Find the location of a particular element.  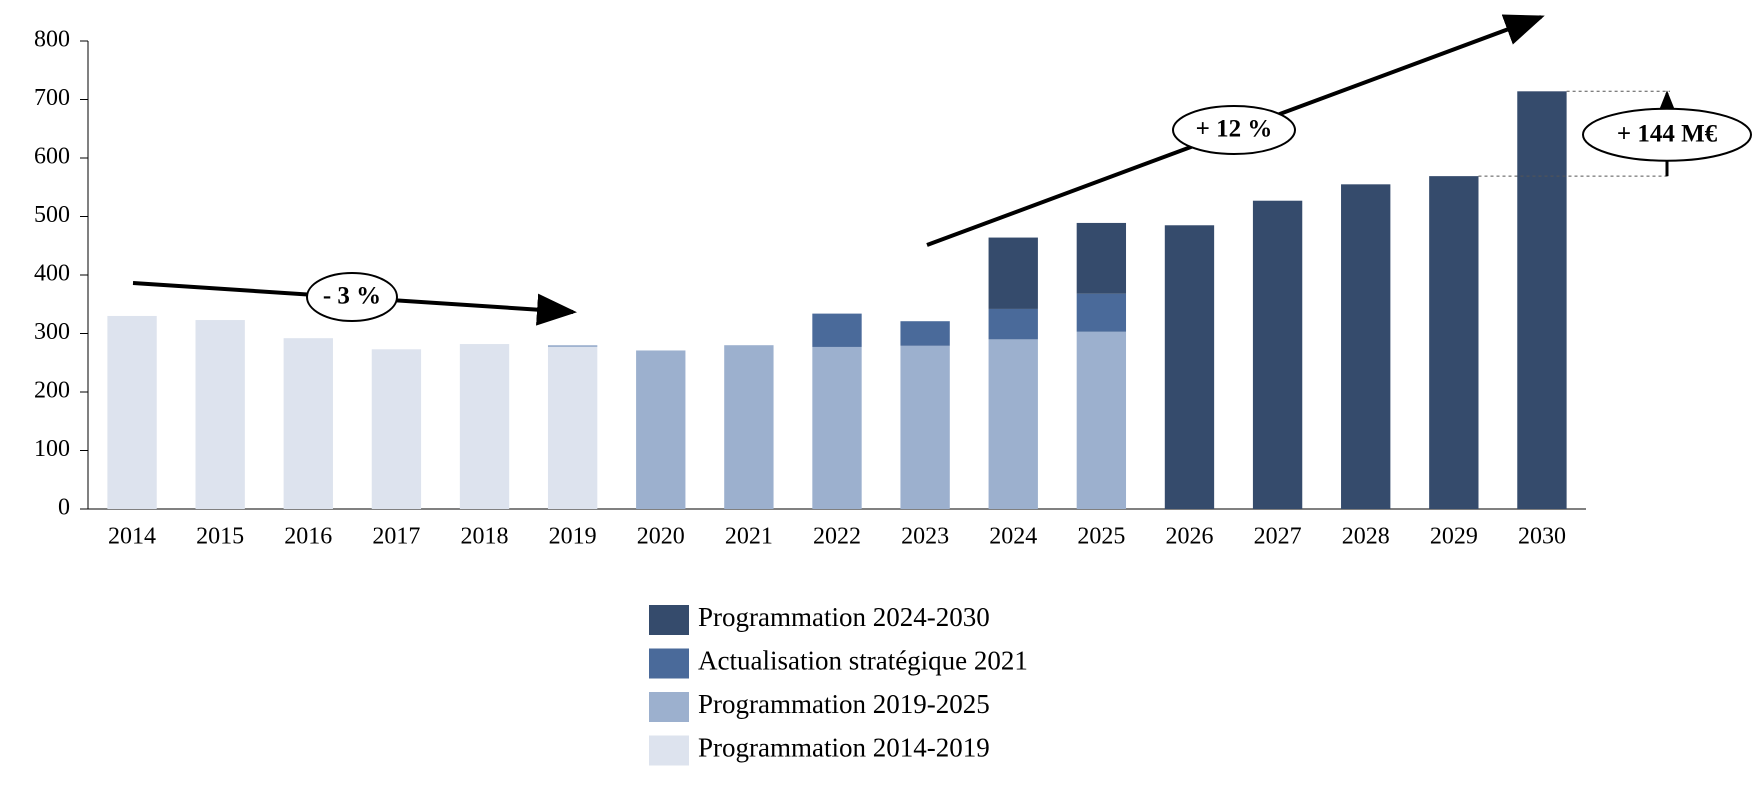

y-tick-label: 300 is located at coordinates (52, 332).